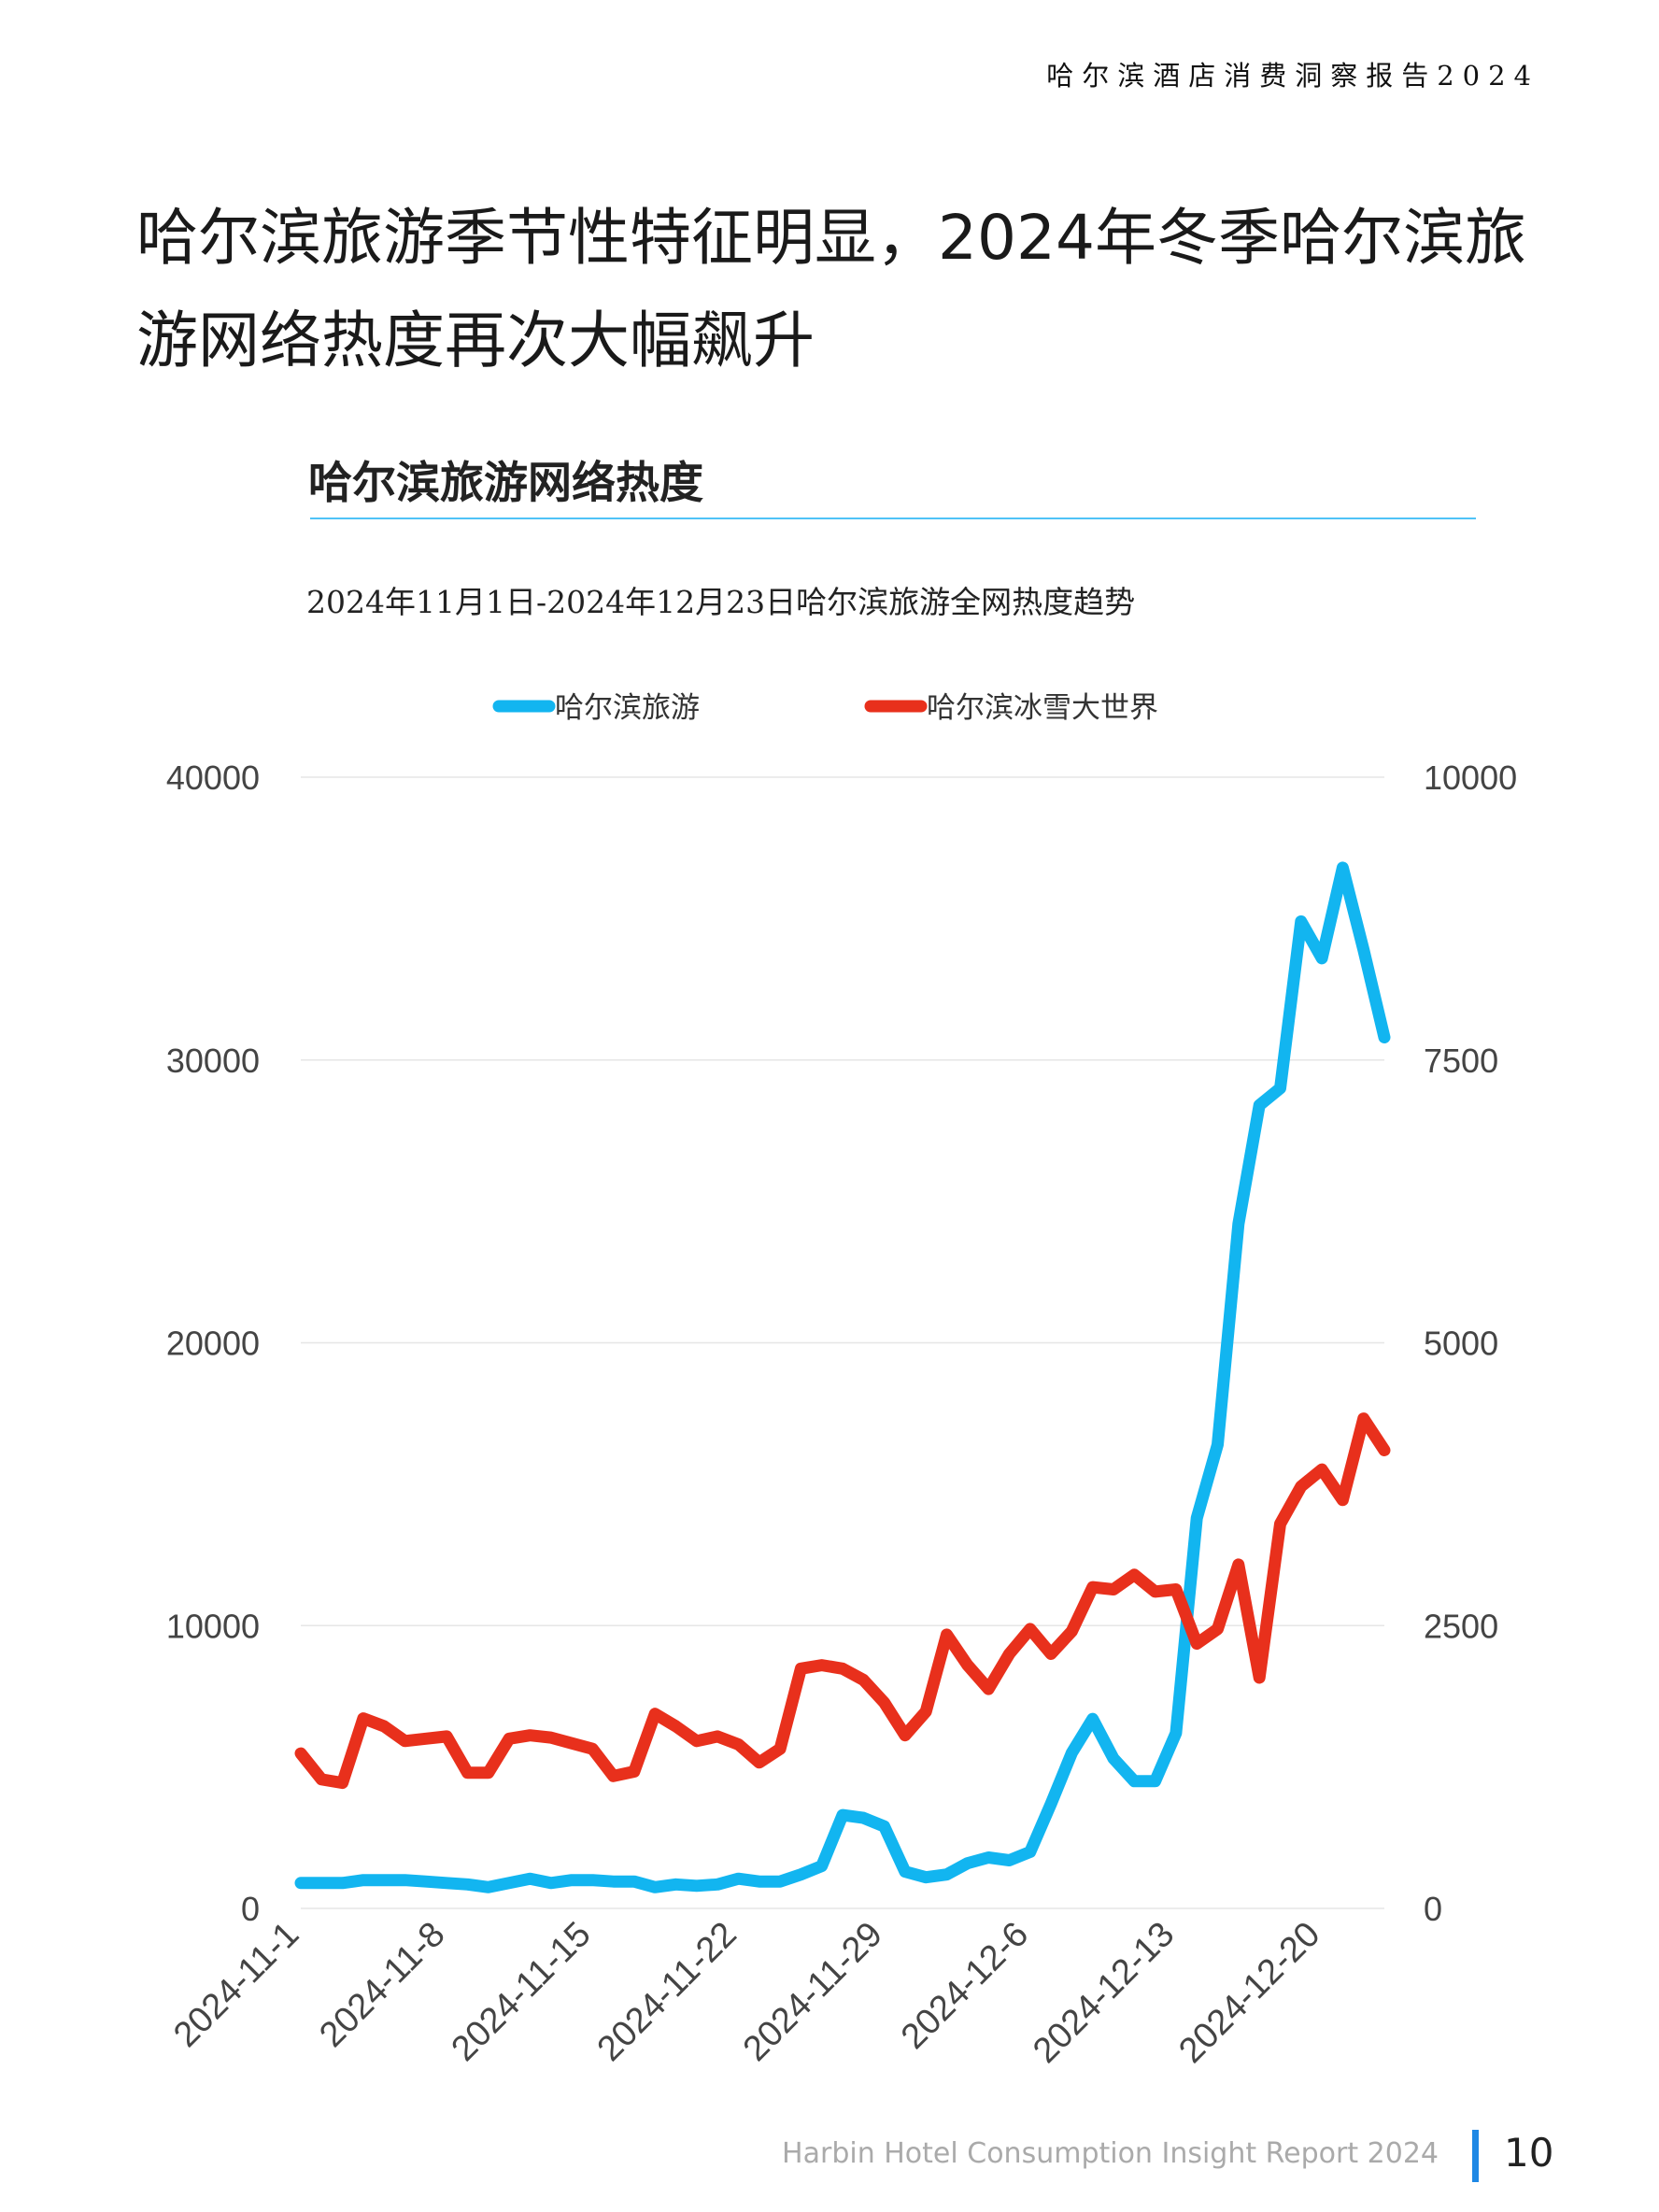 The width and height of the screenshot is (1659, 2212). Describe the element at coordinates (825, 708) in the screenshot. I see `chart-legend: 哈尔滨旅游 哈尔滨冰雪大世界` at that location.